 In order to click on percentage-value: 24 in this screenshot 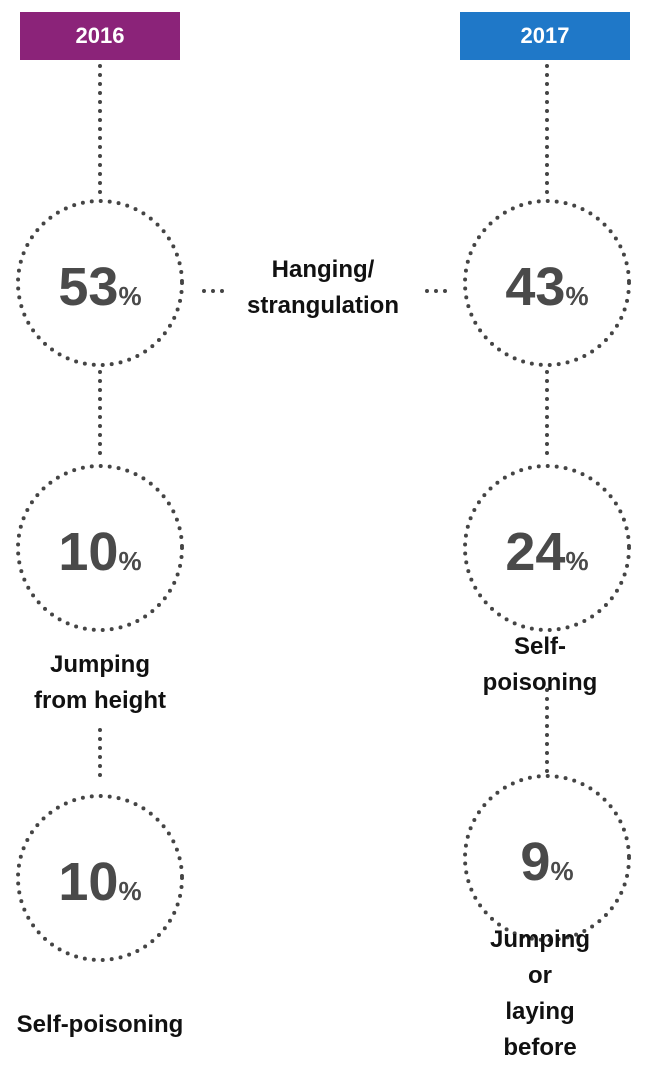, I will do `click(535, 552)`.